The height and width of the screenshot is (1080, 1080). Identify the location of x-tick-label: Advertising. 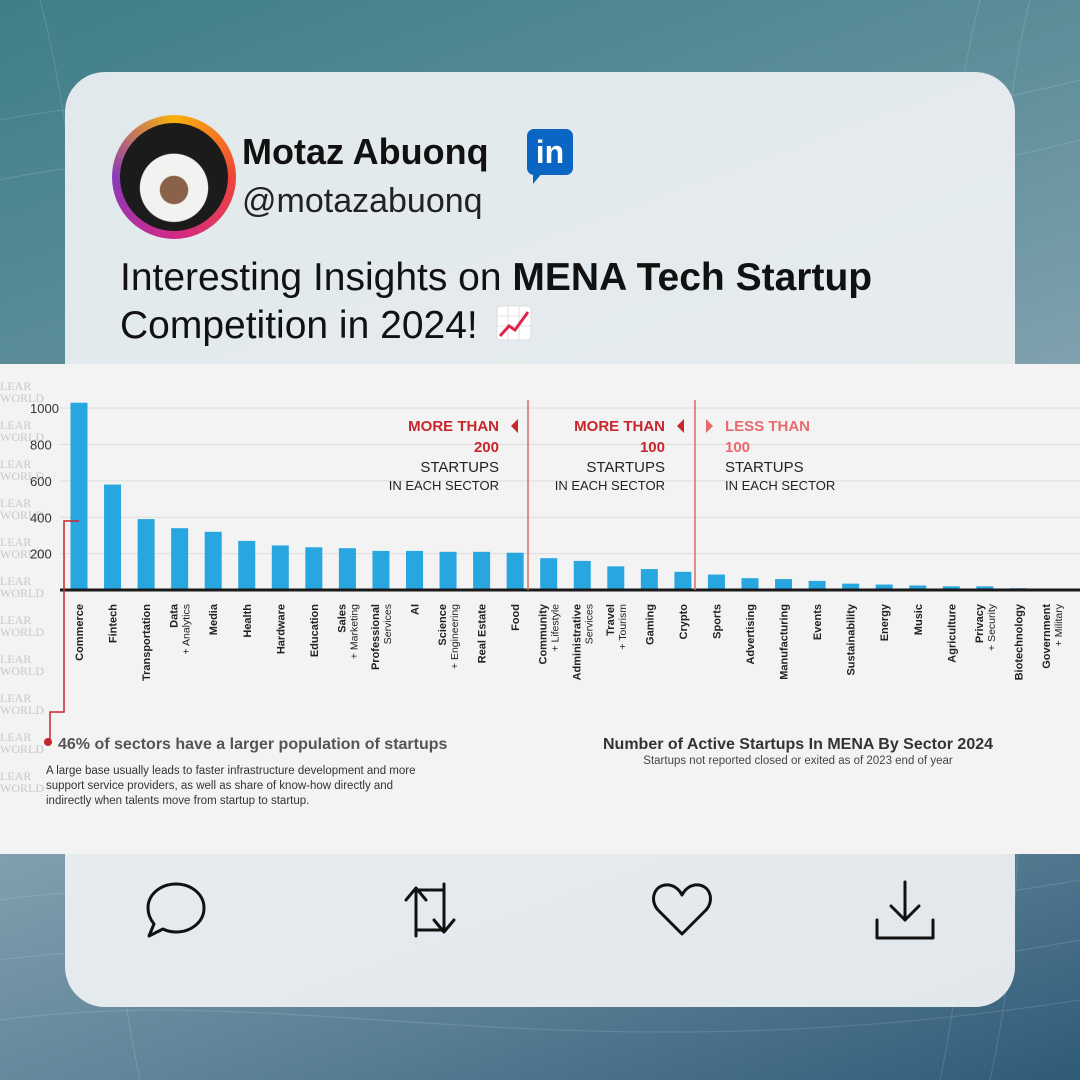
(751, 634).